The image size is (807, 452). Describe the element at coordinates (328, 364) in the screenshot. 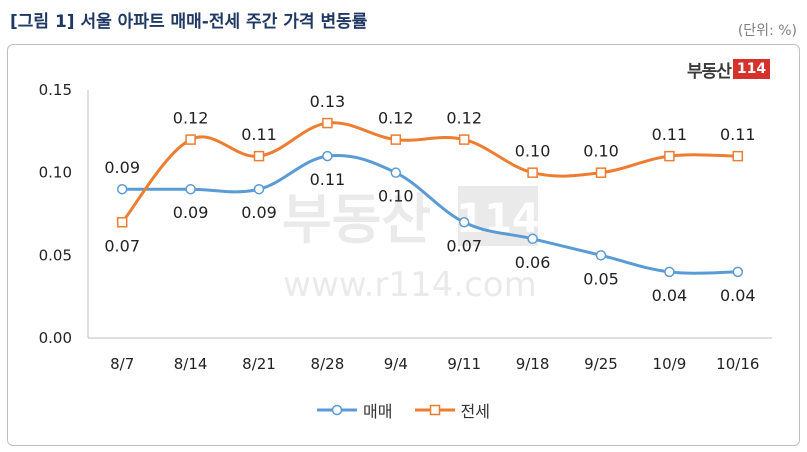

I see `x-tick-label: 8/28` at that location.